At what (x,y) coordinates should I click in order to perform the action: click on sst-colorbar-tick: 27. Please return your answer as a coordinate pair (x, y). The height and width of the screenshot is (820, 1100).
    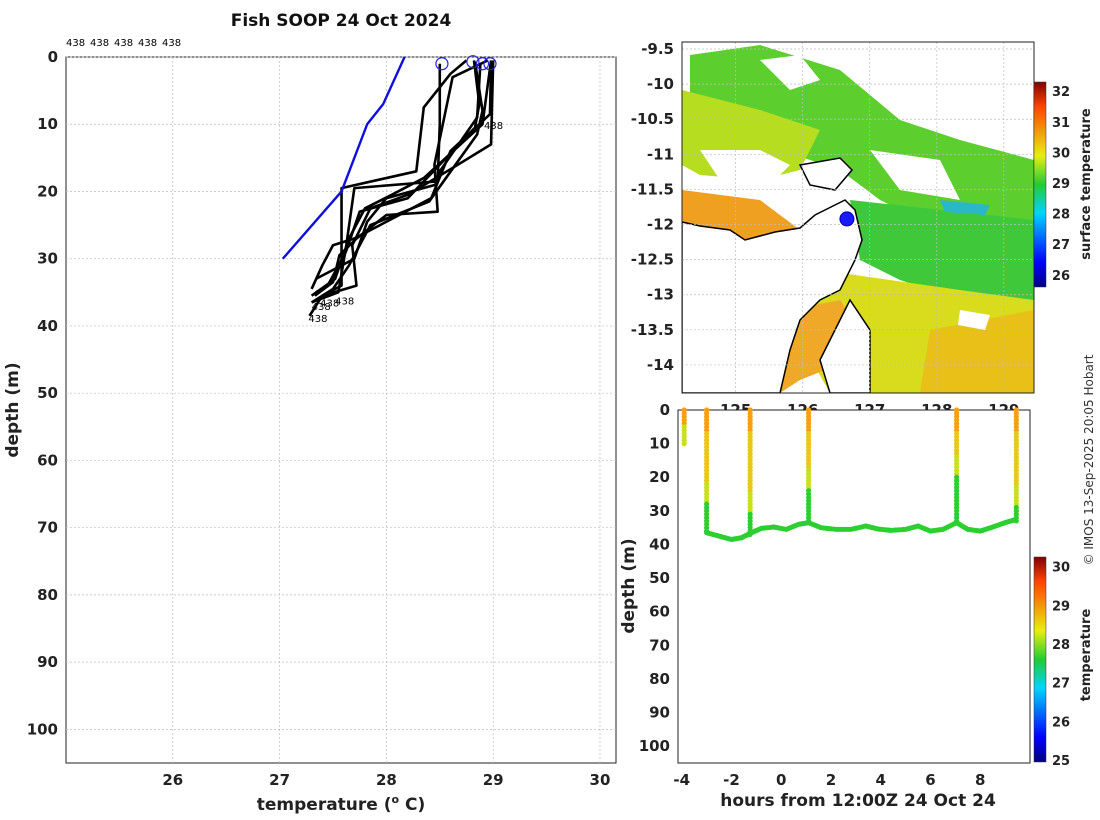
    Looking at the image, I should click on (1061, 245).